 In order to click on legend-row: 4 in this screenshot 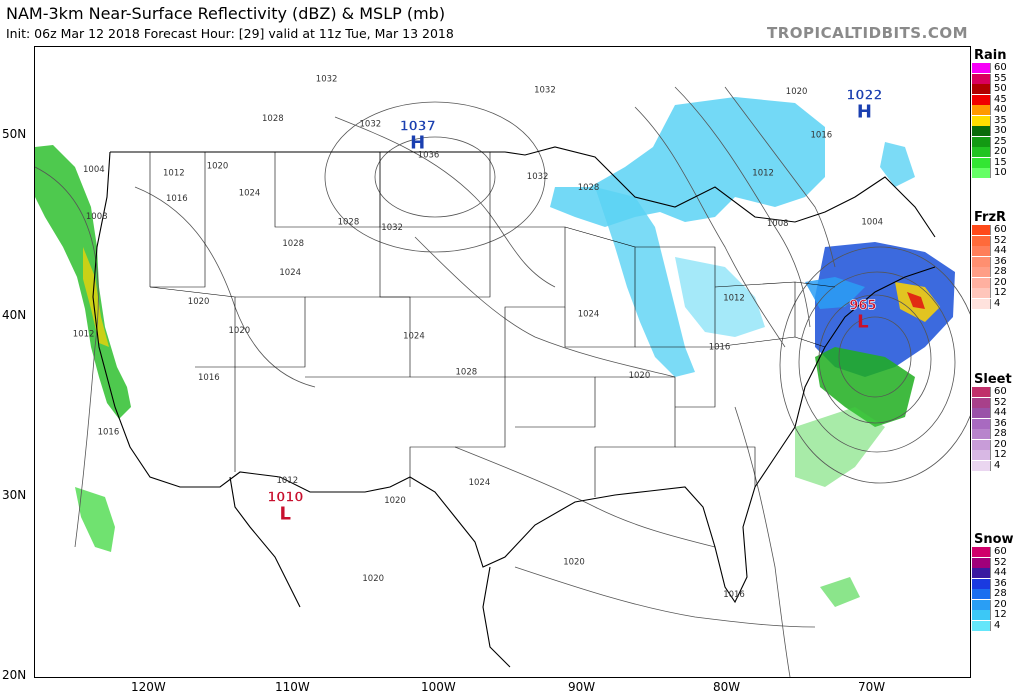, I will do `click(998, 625)`.